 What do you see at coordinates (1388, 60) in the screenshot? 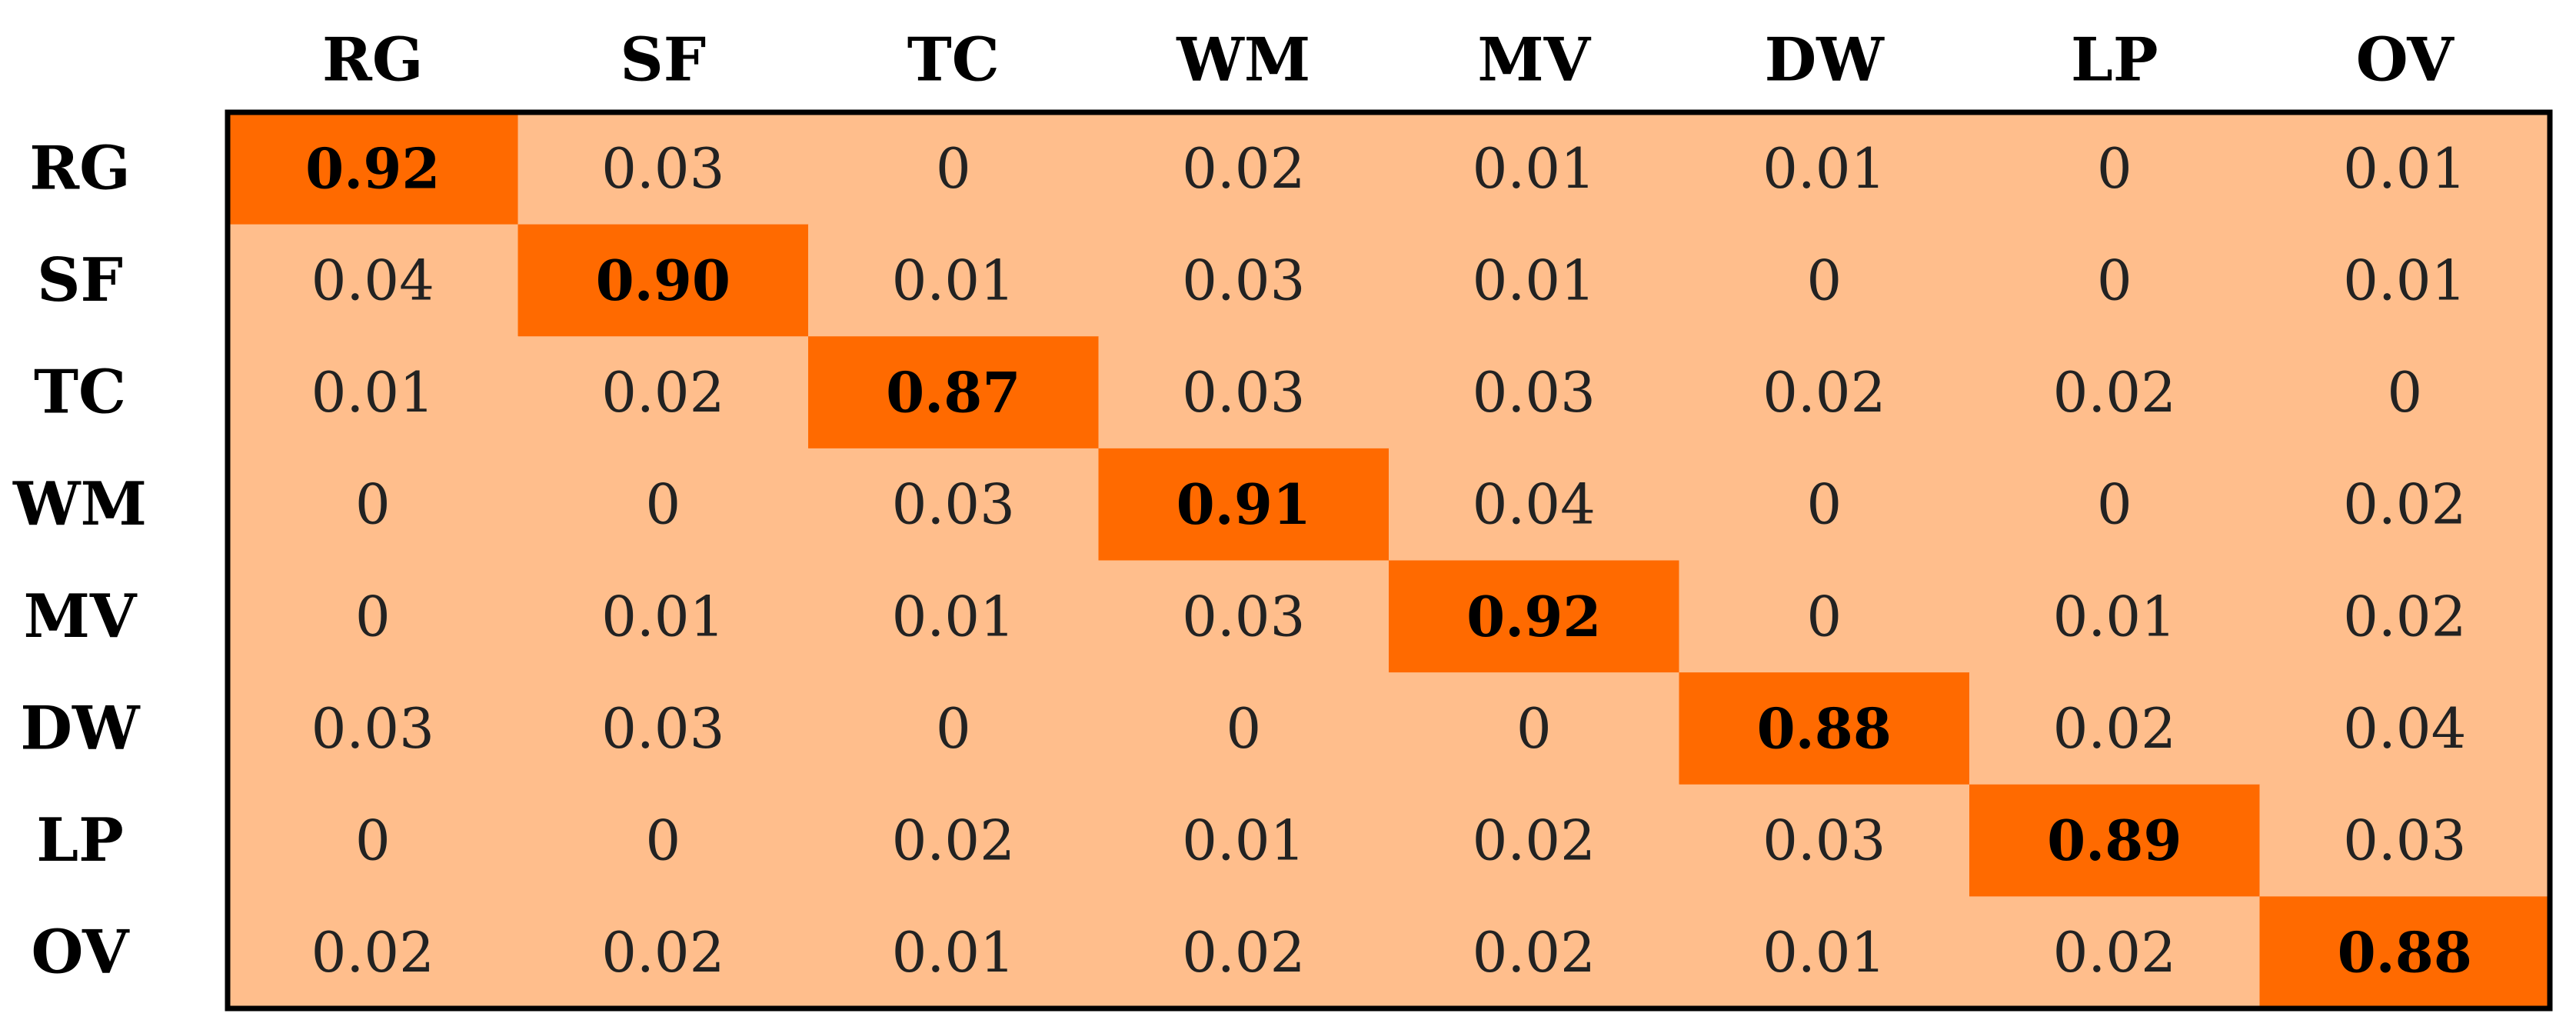
I see `column-labels: RG SF TC WM MV DW LP OV` at bounding box center [1388, 60].